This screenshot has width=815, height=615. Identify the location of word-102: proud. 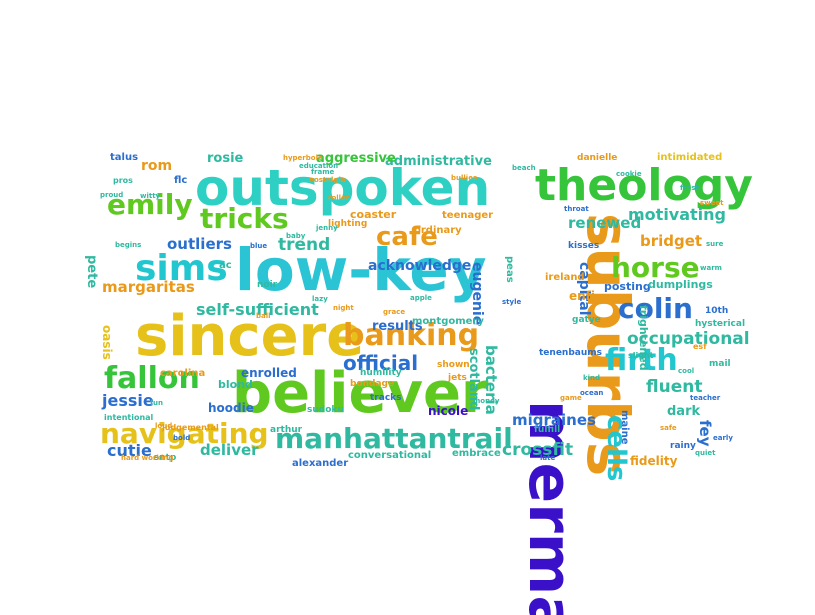
(111, 195).